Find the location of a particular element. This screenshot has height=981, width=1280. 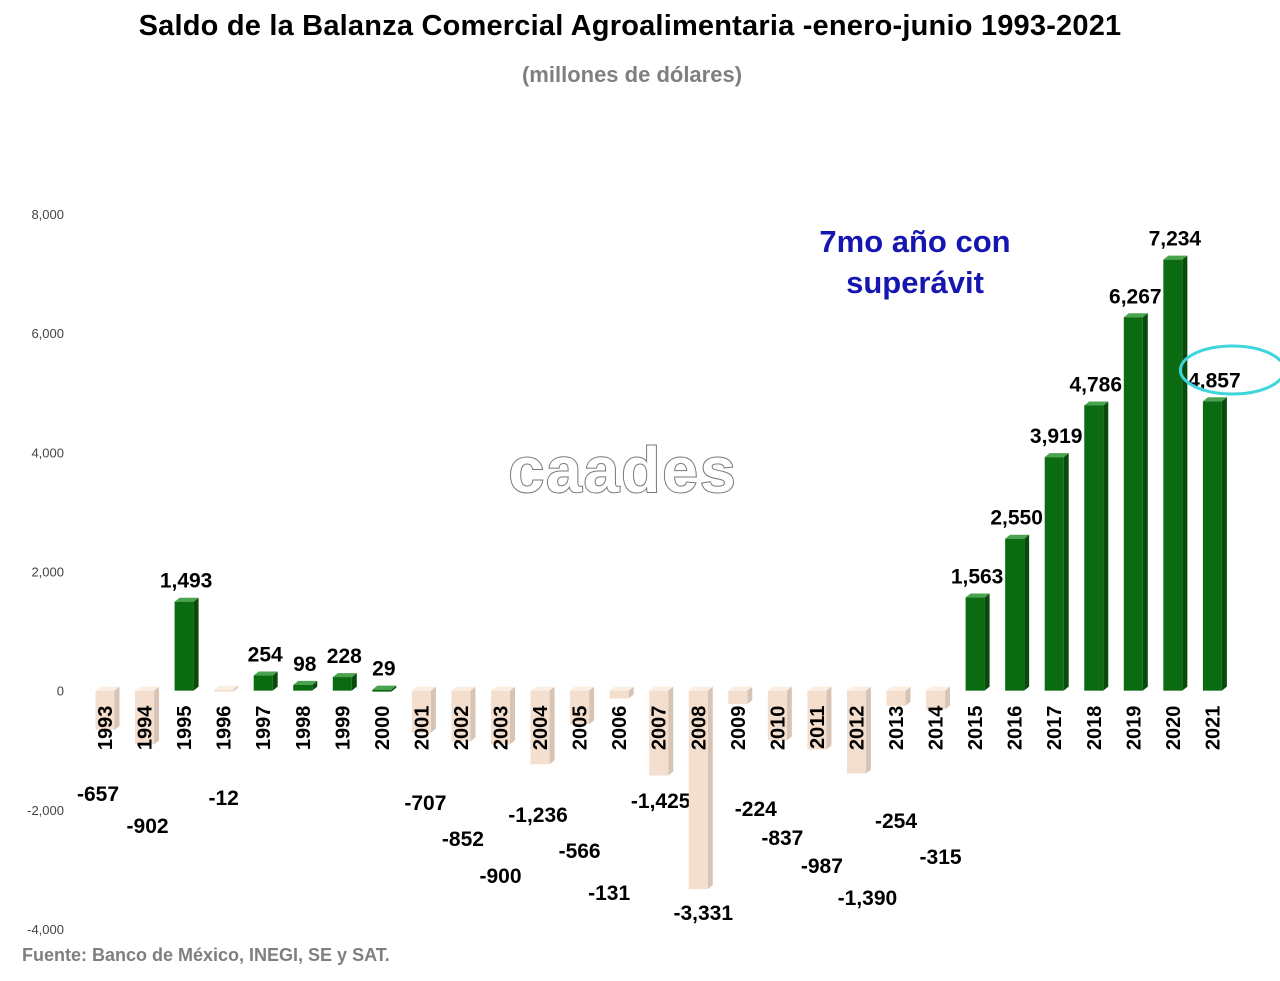

bar-1994 is located at coordinates (145, 717).